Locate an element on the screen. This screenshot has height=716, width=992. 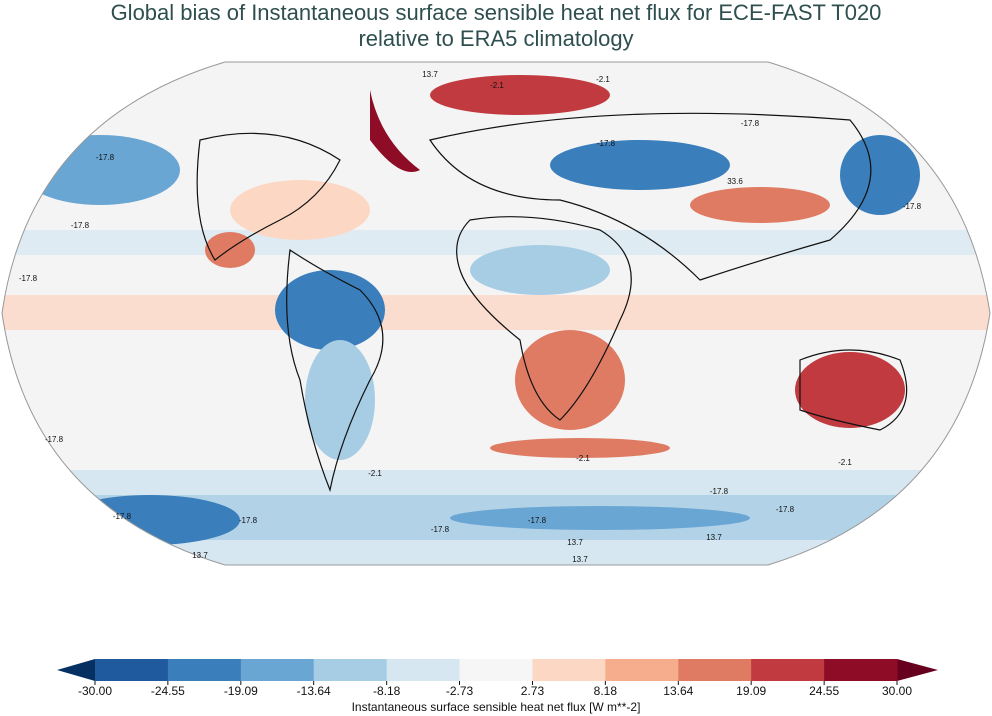
colorbar-tick-label: 19.09 is located at coordinates (751, 691).